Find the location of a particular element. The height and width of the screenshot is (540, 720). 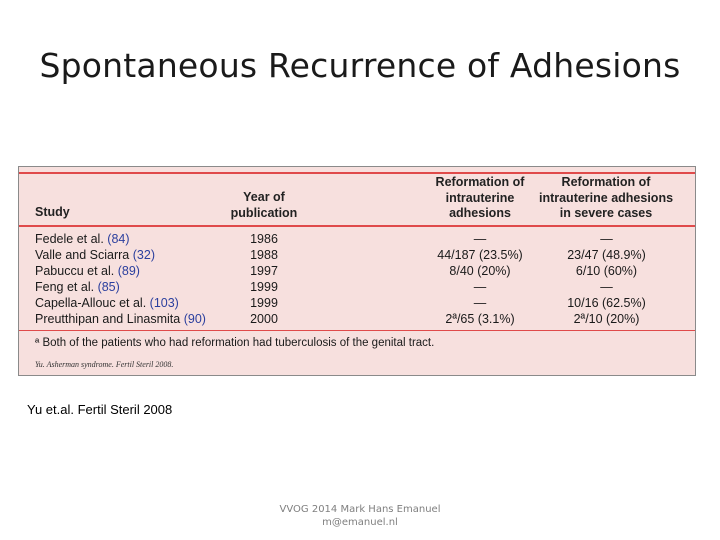

footer-email: m@emanuel.nl is located at coordinates (360, 522).